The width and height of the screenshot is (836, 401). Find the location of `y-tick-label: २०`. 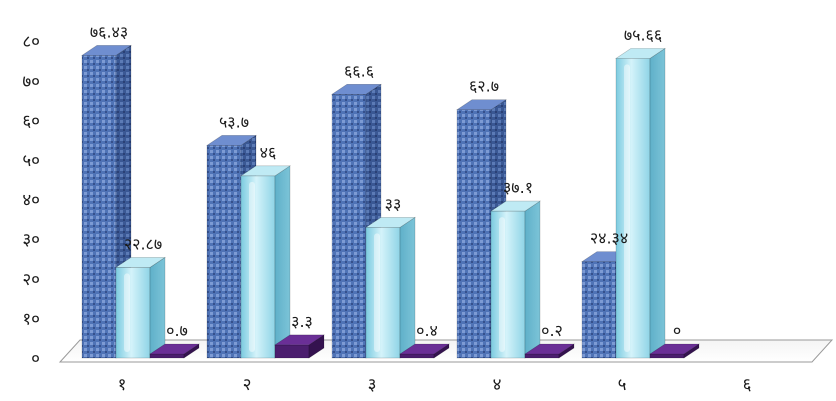

y-tick-label: २० is located at coordinates (31, 280).